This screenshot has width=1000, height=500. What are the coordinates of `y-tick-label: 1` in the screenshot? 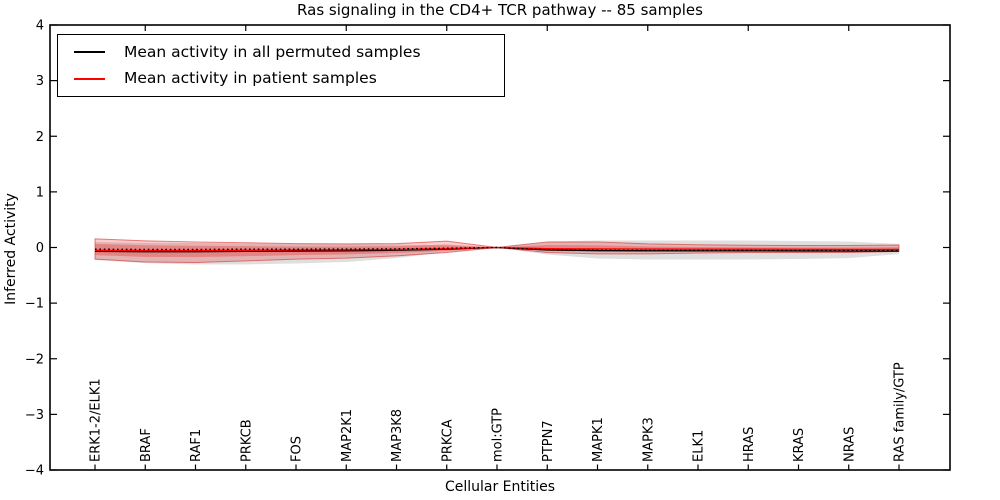 It's located at (40, 192).